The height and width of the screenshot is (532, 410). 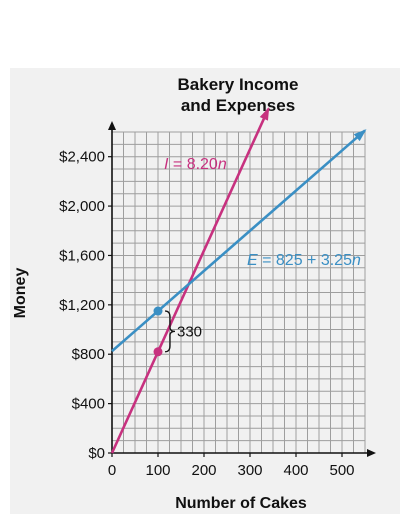 What do you see at coordinates (112, 470) in the screenshot?
I see `x-tick-label: 0` at bounding box center [112, 470].